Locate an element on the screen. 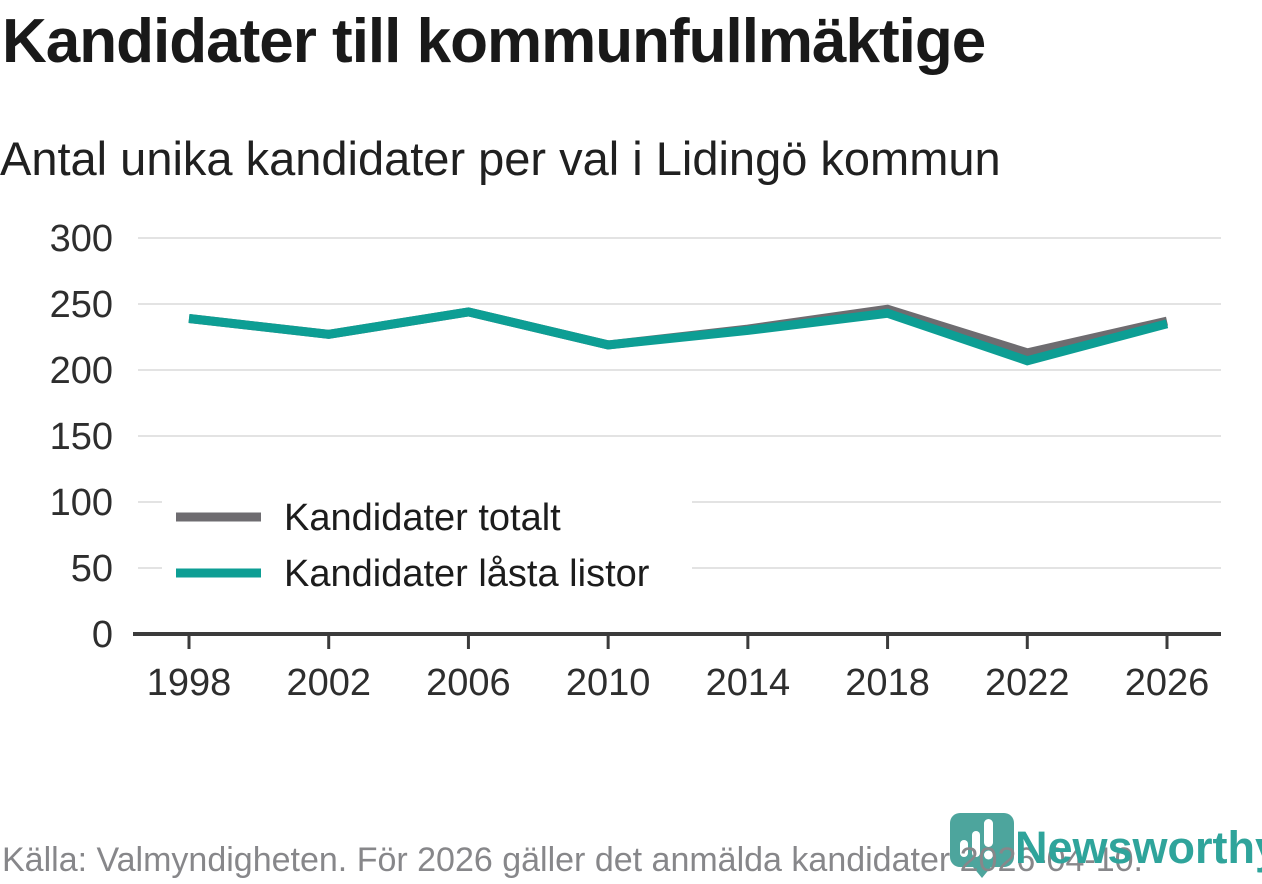 The image size is (1262, 884). page-title: Kandidater till kommunfullmäktige is located at coordinates (494, 41).